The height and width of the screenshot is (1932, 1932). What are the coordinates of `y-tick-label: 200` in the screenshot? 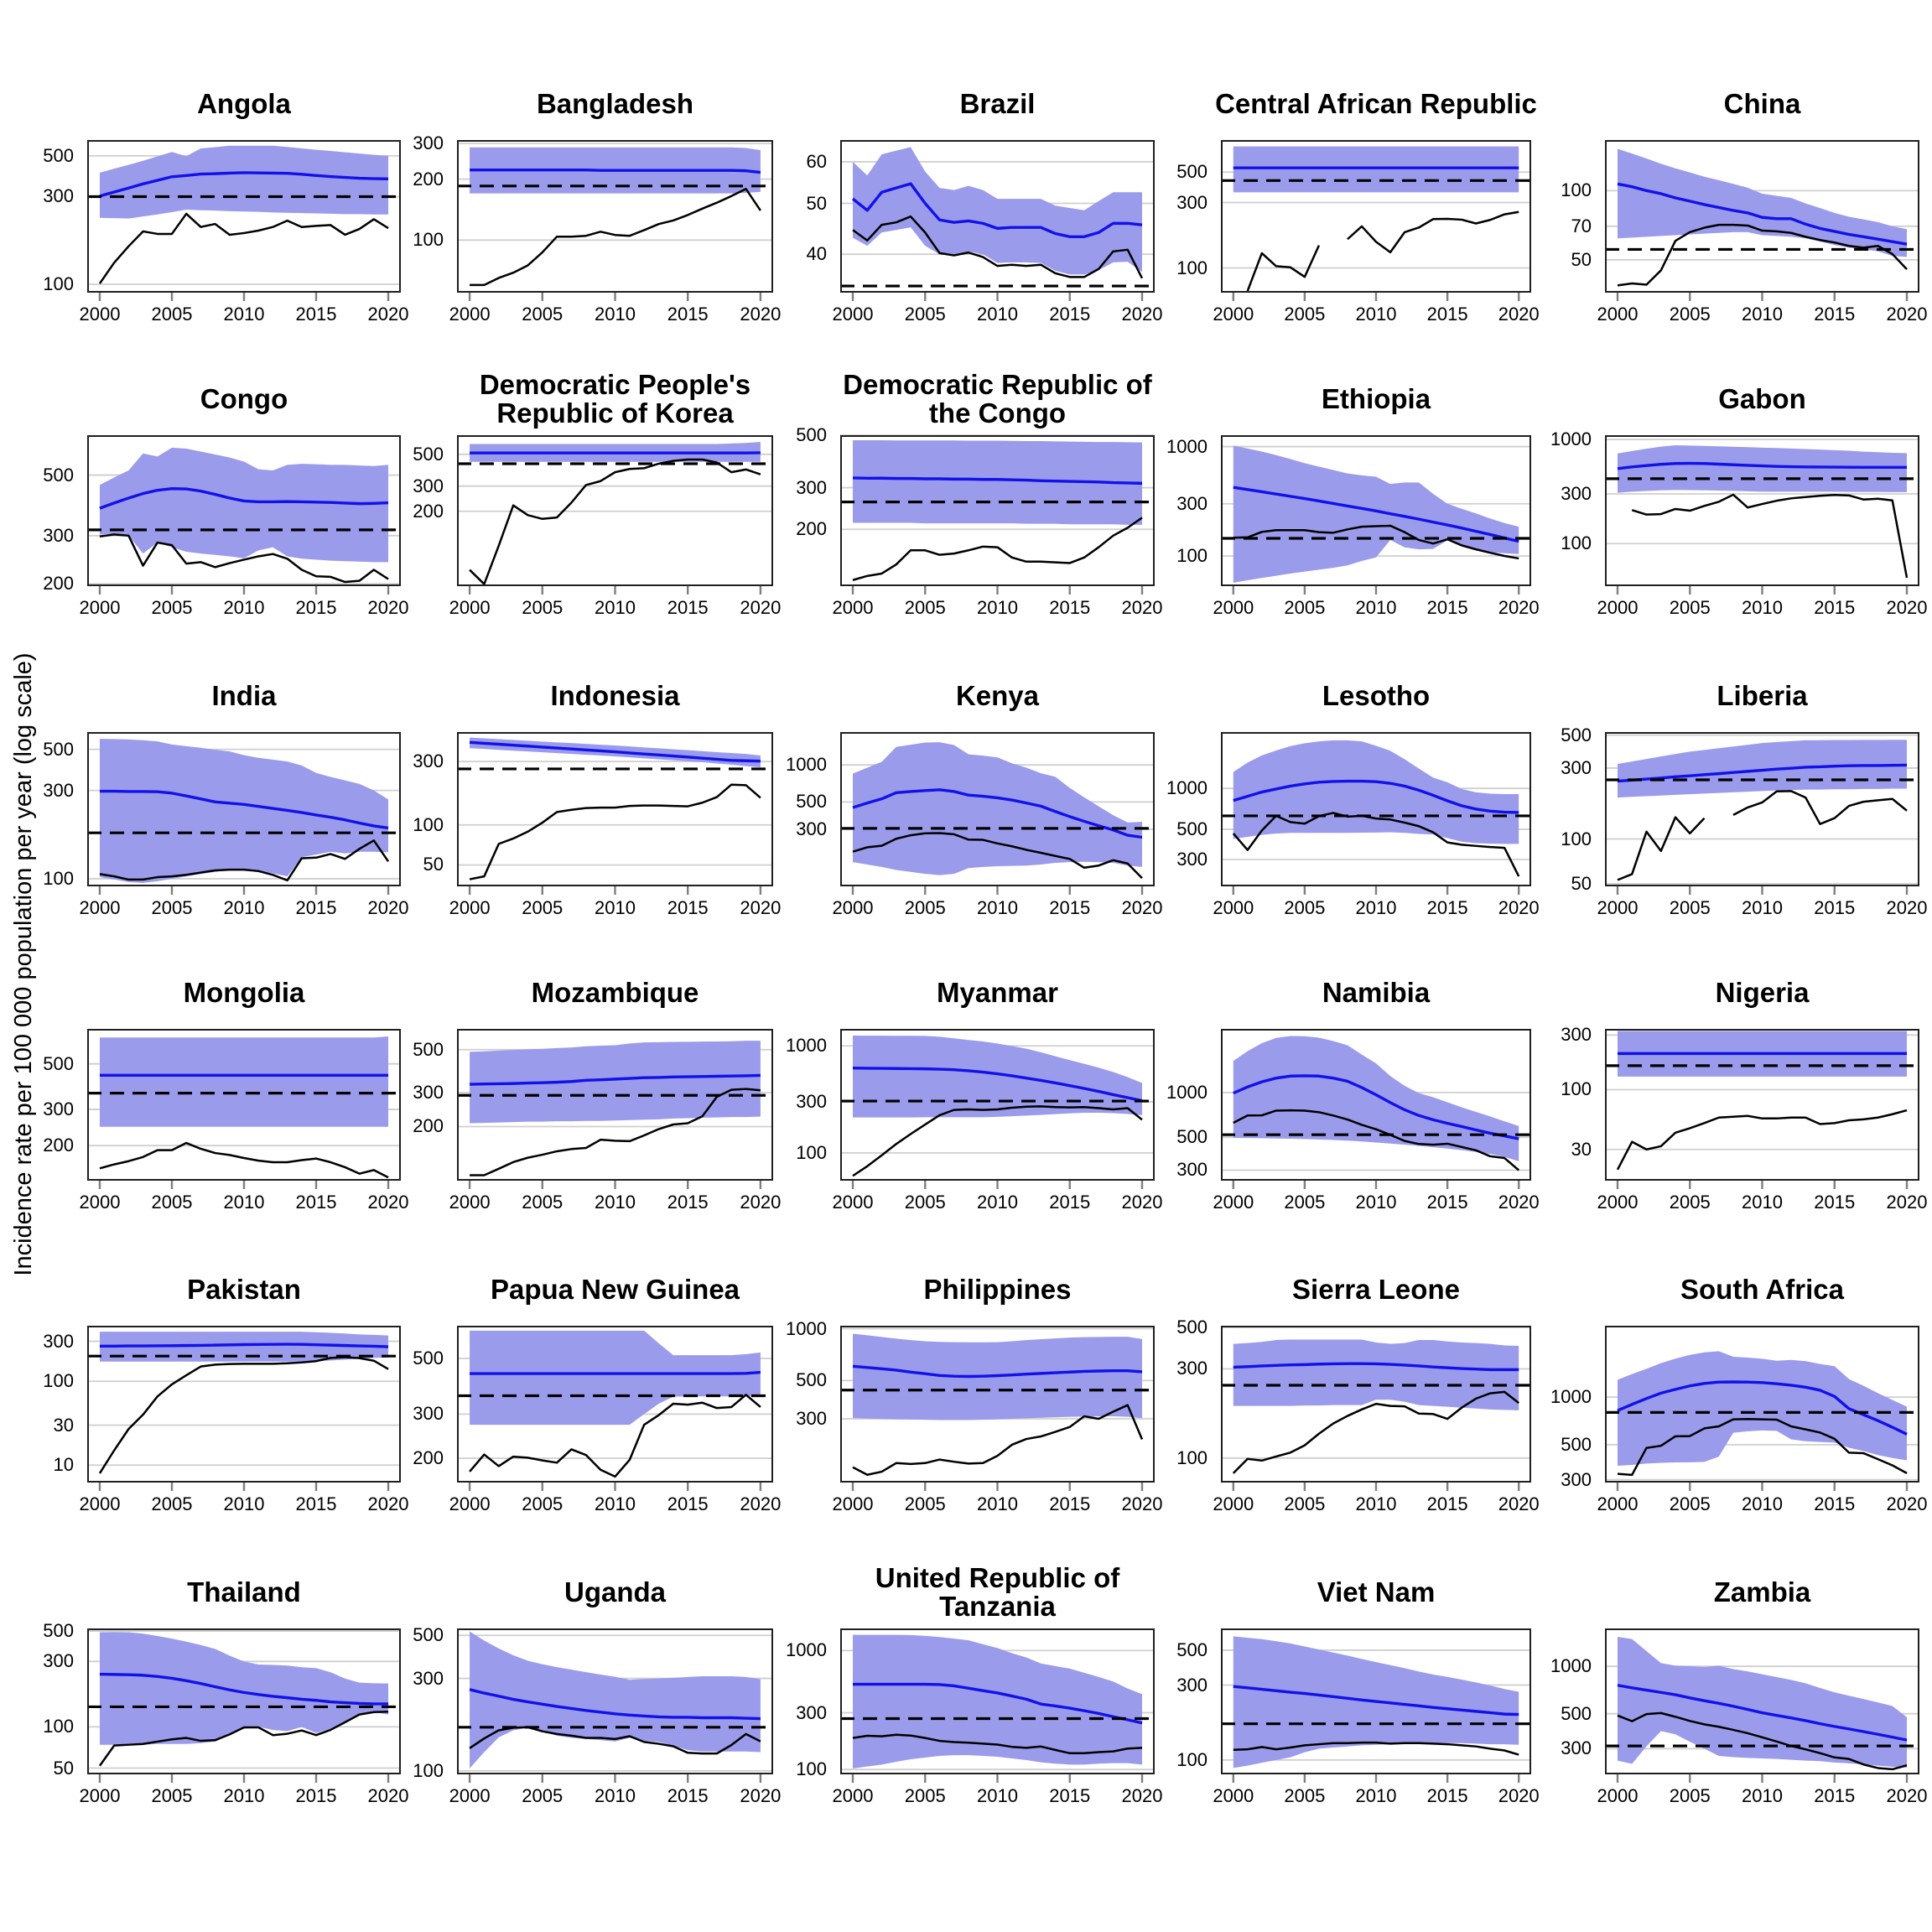 It's located at (428, 511).